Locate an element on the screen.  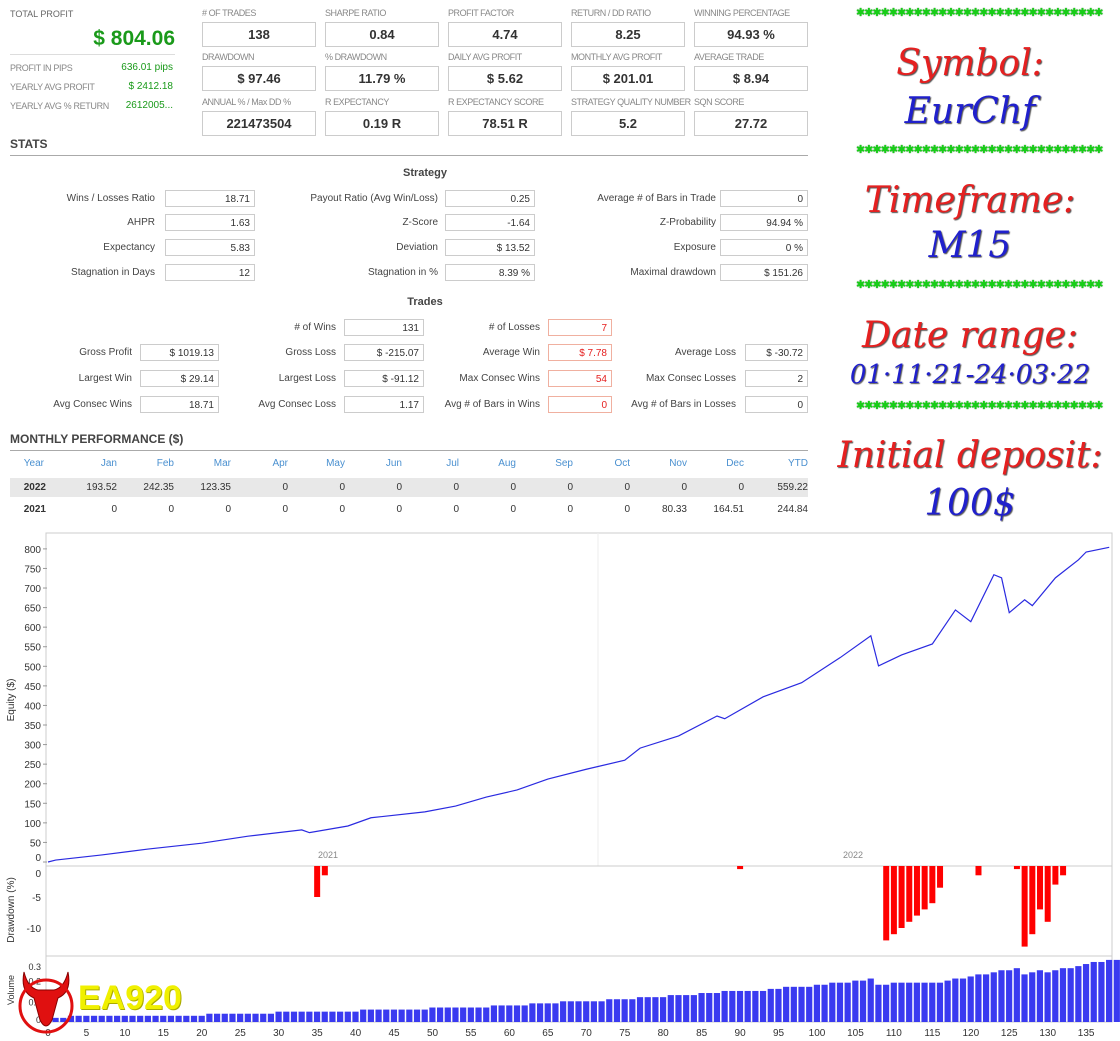
summary-value: $ 2412.18 is located at coordinates (151, 86).